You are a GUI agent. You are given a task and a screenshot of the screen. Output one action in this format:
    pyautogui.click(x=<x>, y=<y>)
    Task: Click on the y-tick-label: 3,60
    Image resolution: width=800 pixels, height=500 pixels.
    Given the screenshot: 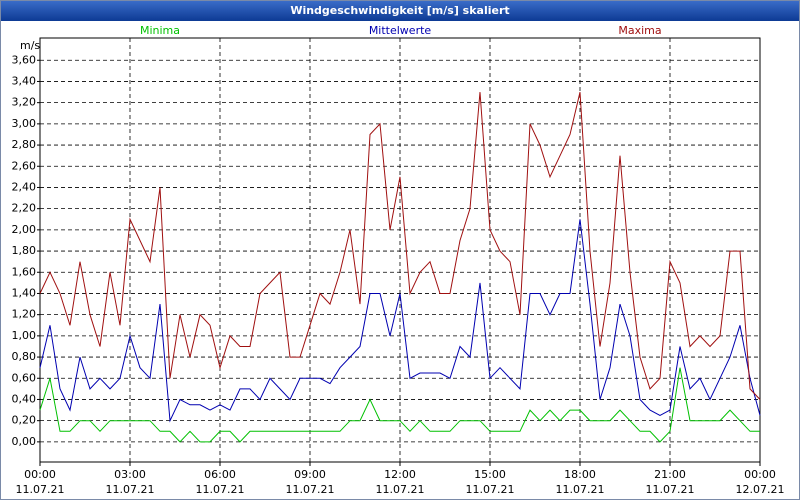 What is the action you would take?
    pyautogui.click(x=24, y=59)
    